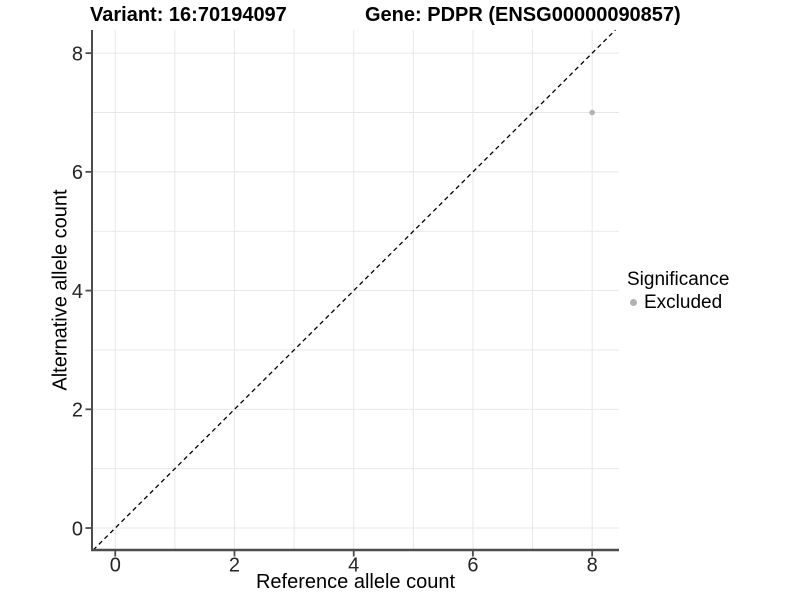 This screenshot has height=600, width=800. I want to click on x-axis-title: Reference allele count, so click(355, 582).